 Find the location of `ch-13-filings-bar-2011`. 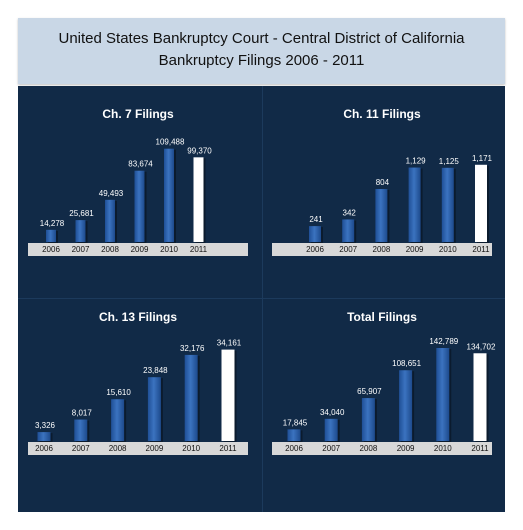

ch-13-filings-bar-2011 is located at coordinates (228, 395).